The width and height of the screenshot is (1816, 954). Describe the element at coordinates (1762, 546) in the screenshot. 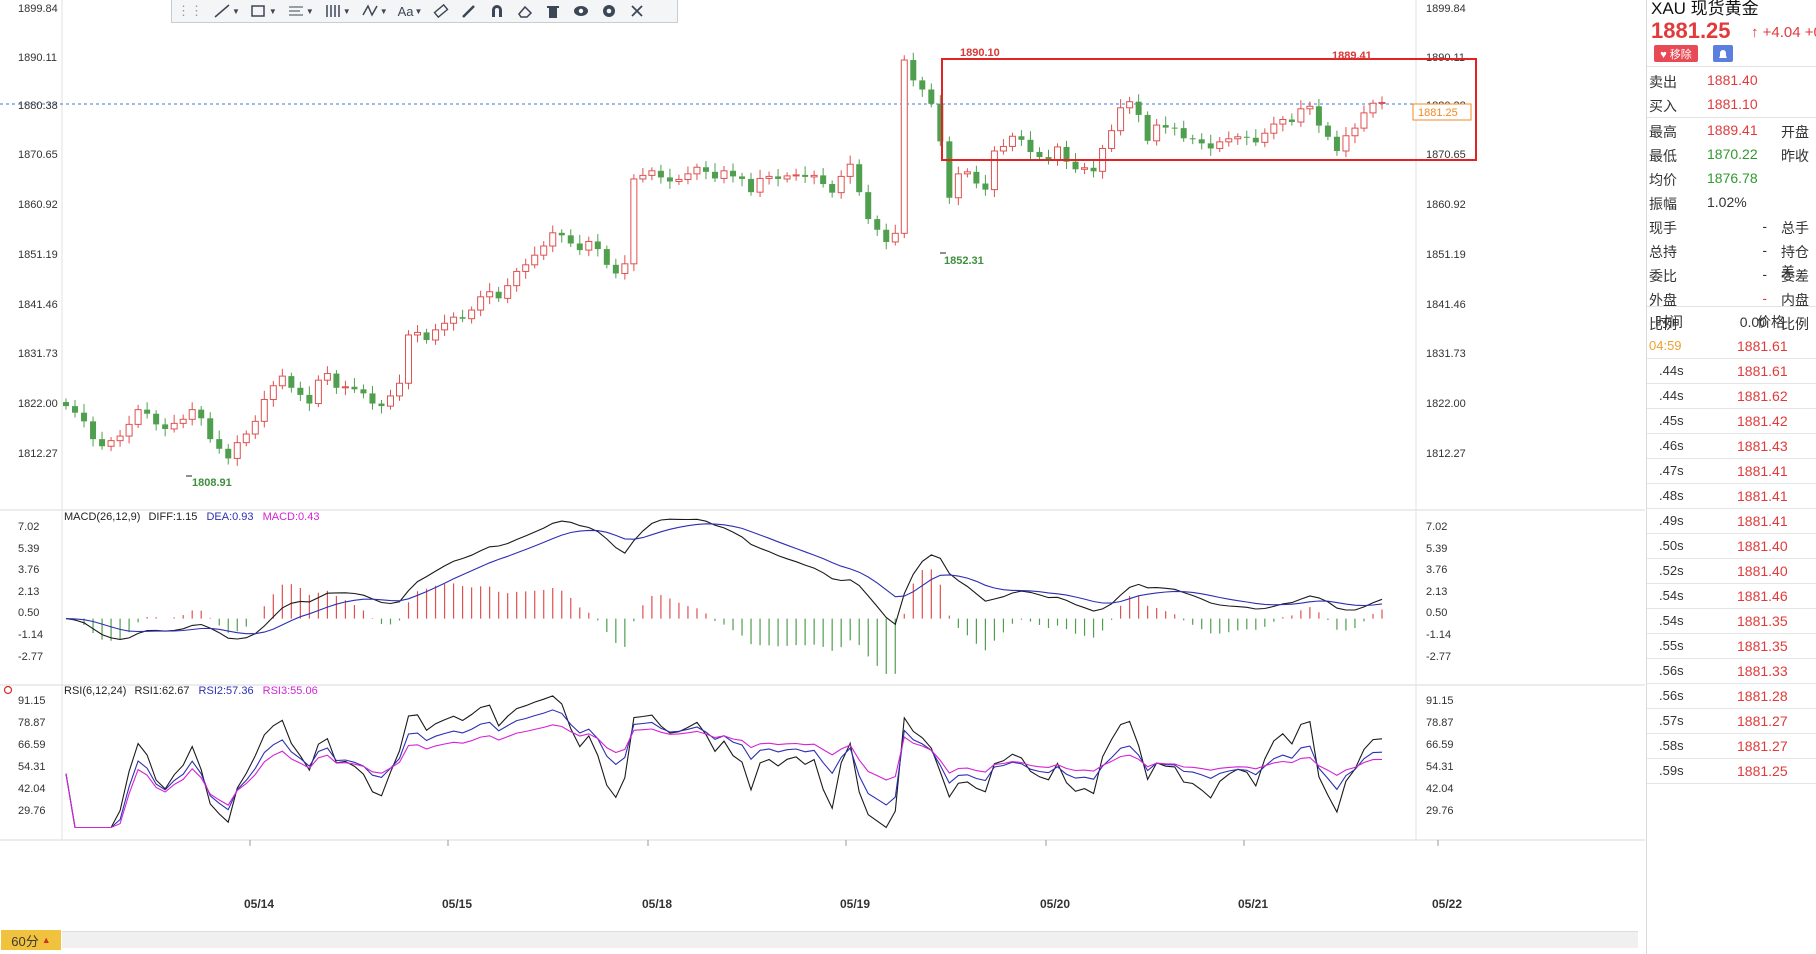

I see `tick-price: 1881.40` at that location.